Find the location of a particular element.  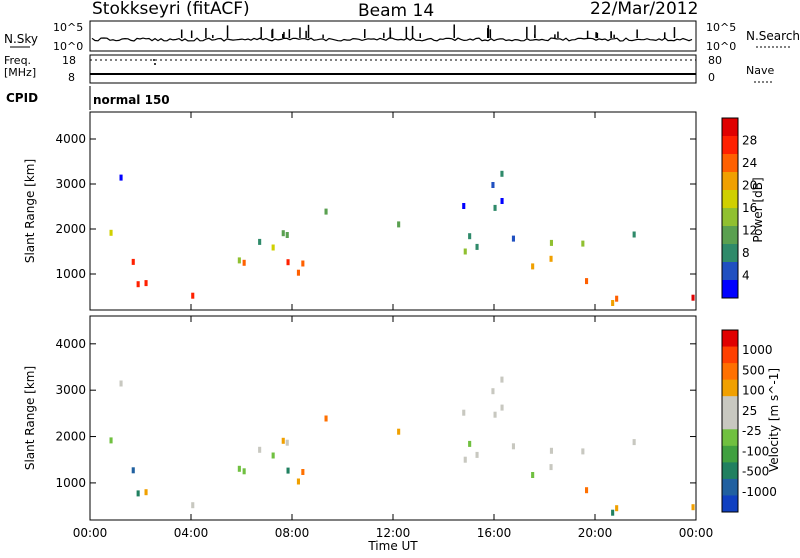

cpid-label: CPID is located at coordinates (22, 98).